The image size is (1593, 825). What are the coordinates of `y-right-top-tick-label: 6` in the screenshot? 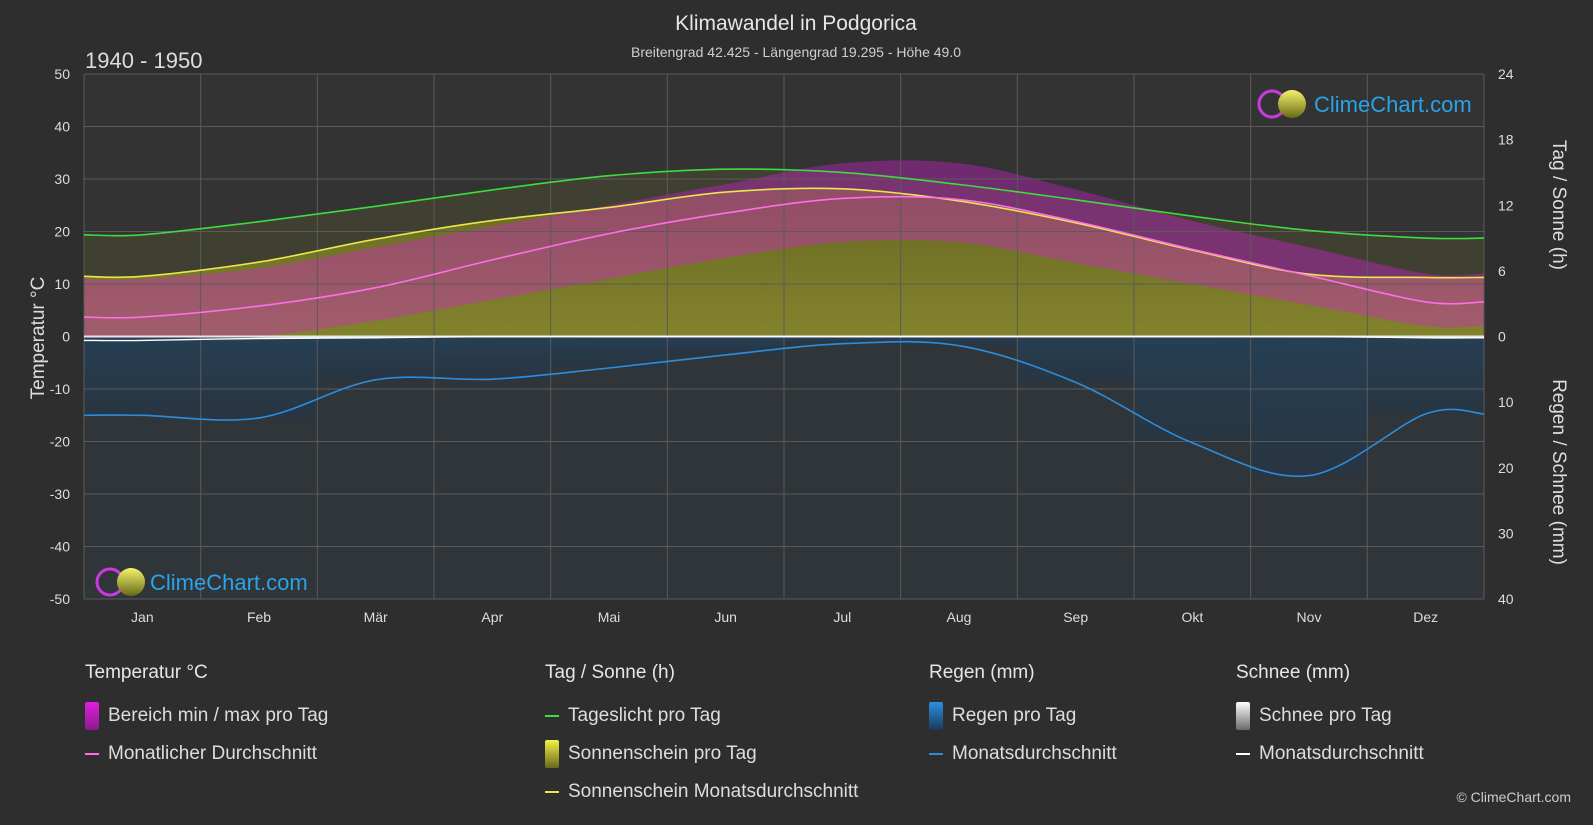 It's located at (1502, 271).